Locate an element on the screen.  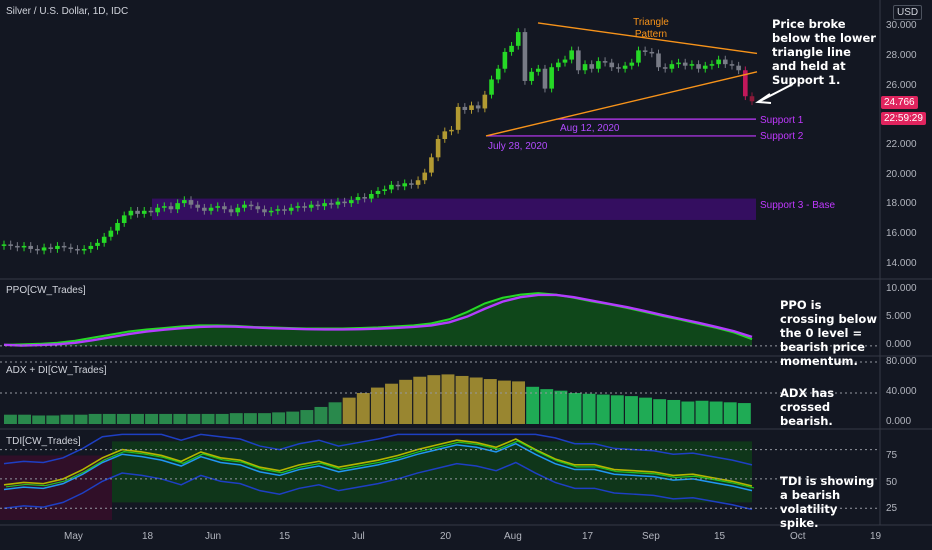
date-tick: Sep is located at coordinates (651, 536).